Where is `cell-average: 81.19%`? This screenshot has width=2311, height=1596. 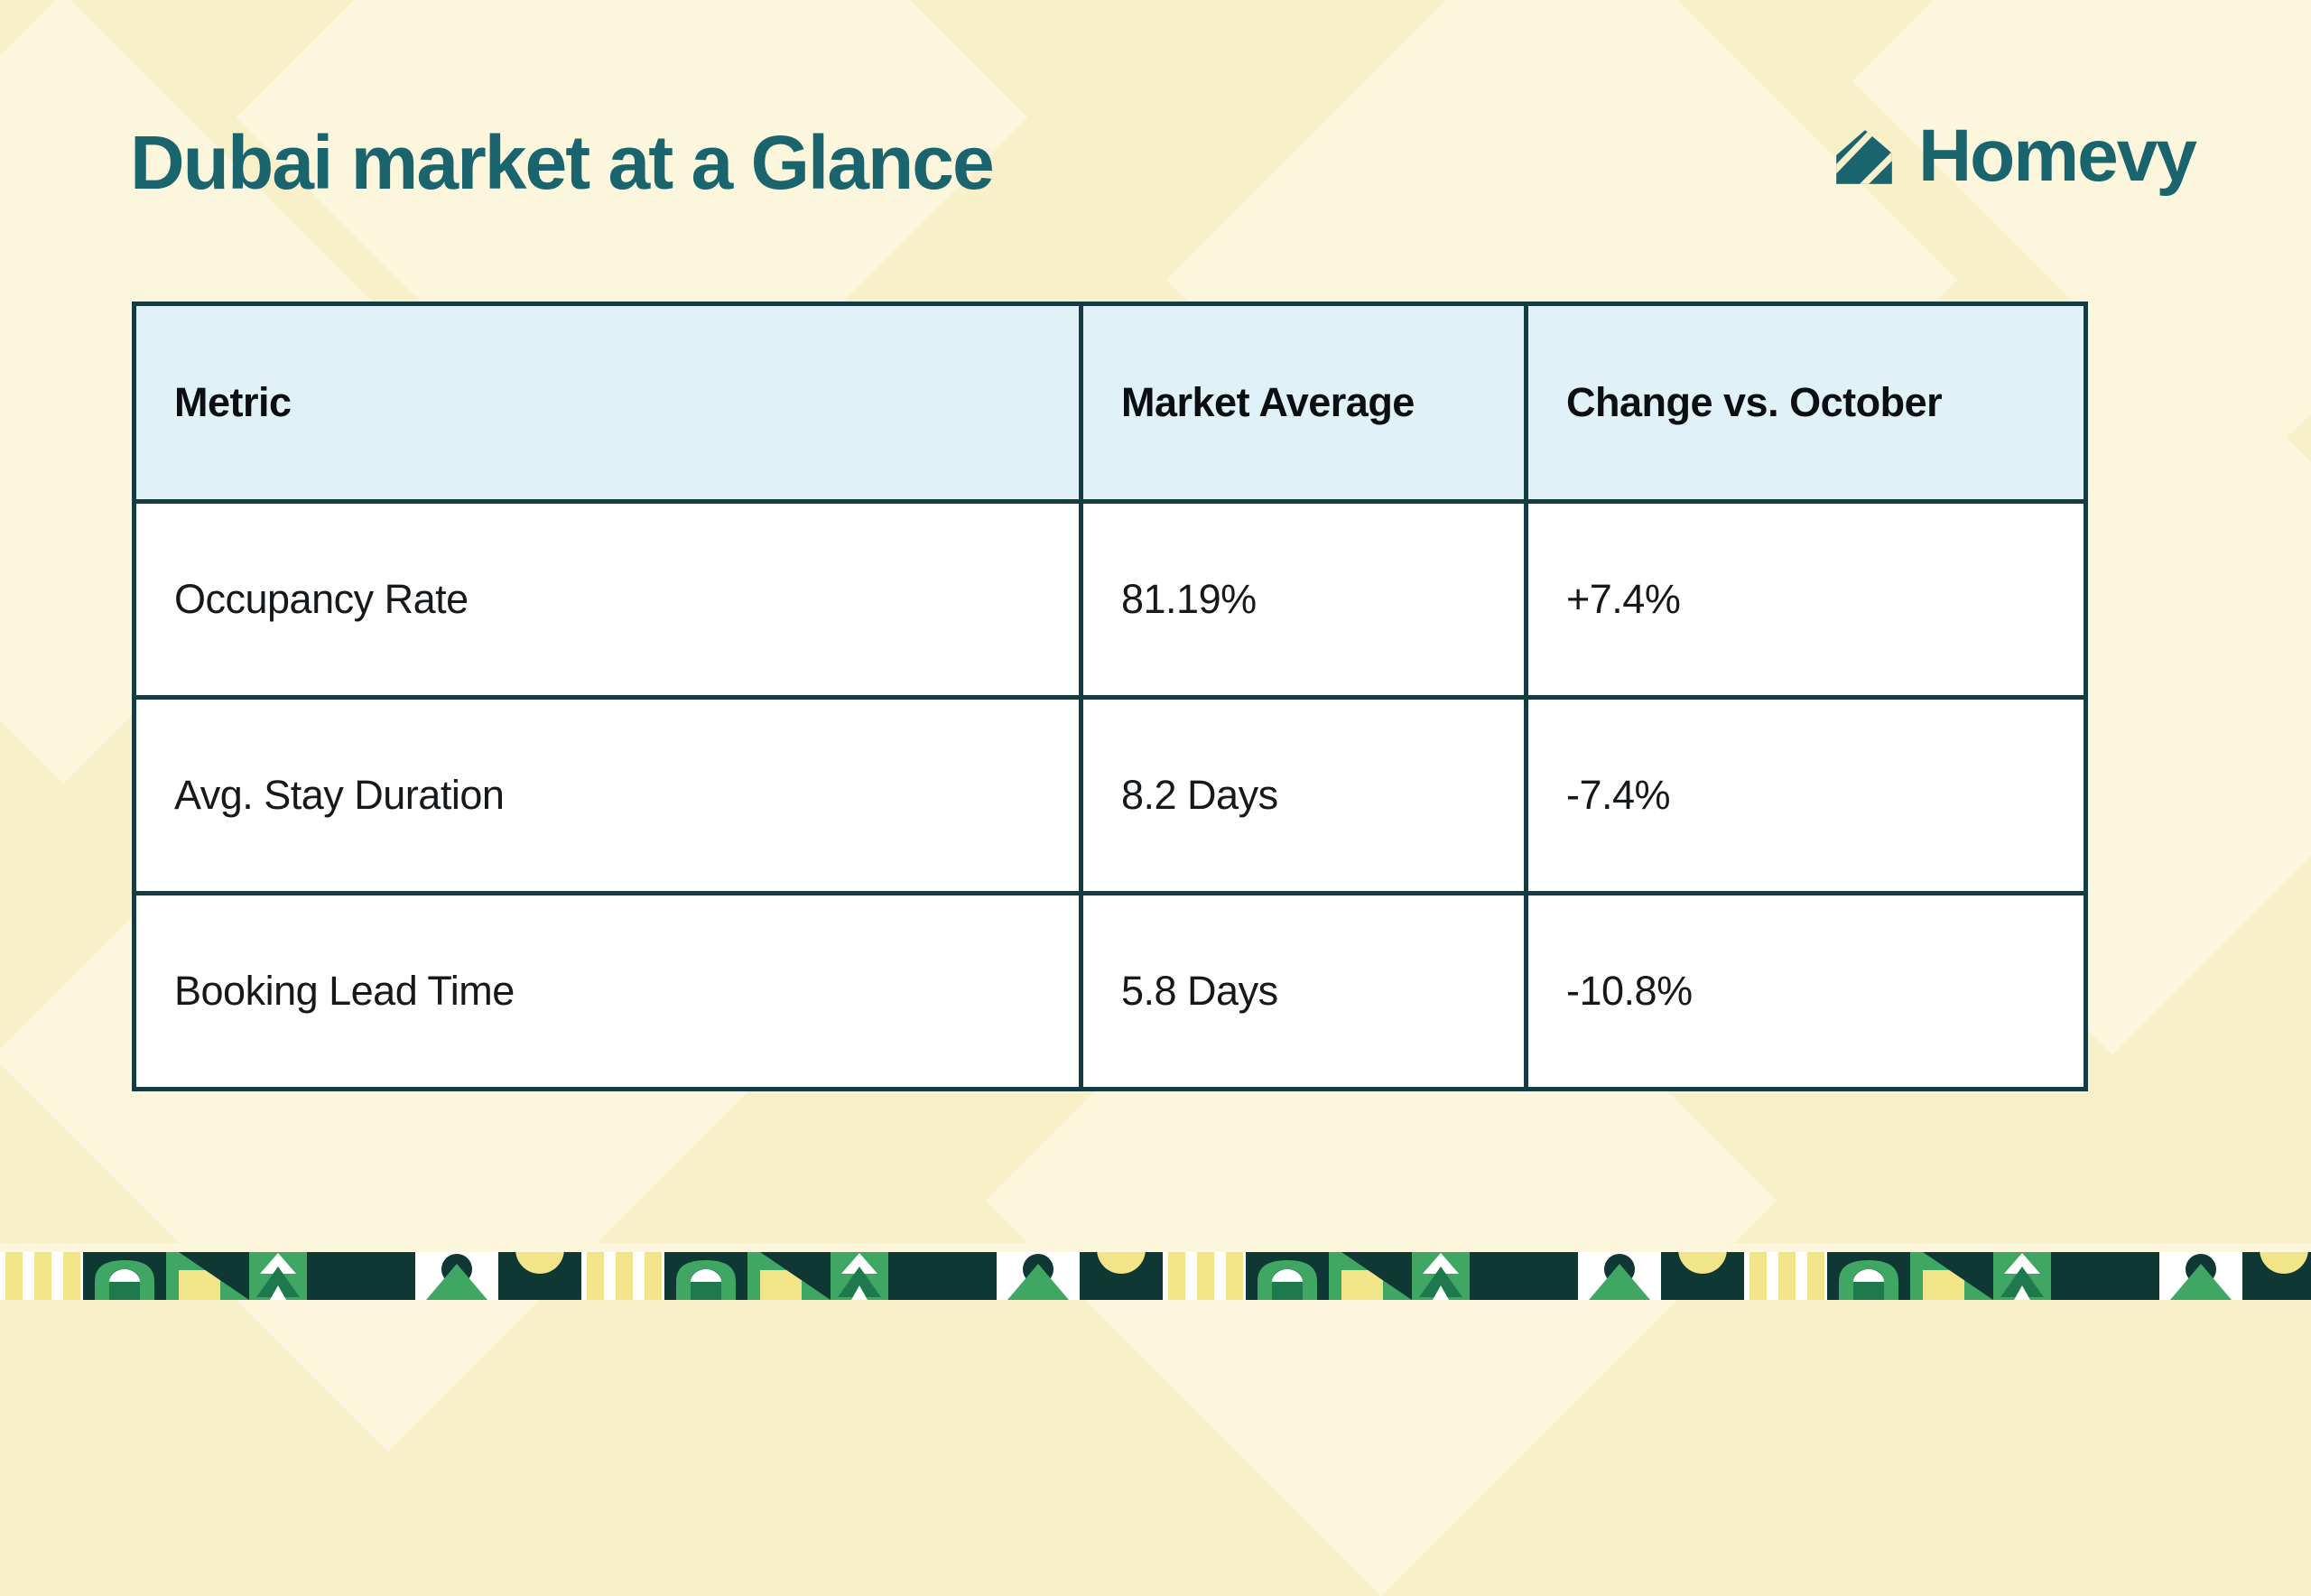
cell-average: 81.19% is located at coordinates (1303, 599).